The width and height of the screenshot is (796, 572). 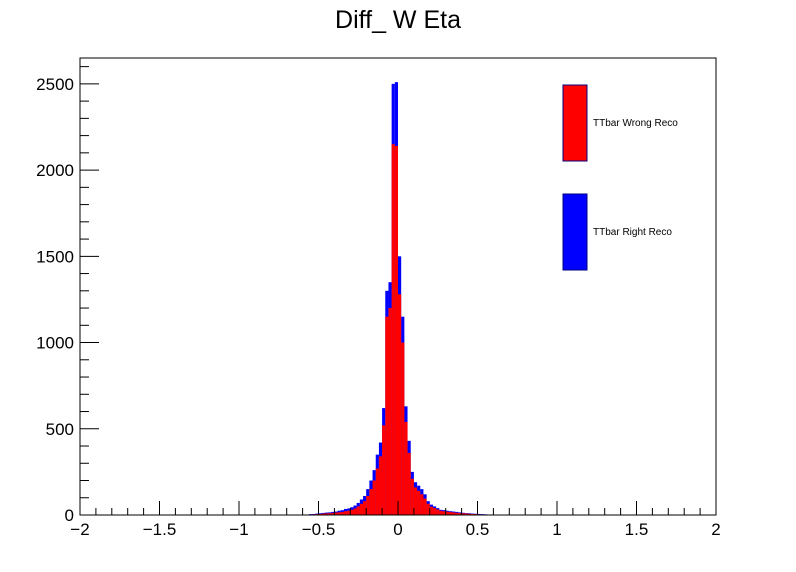 What do you see at coordinates (620, 177) in the screenshot?
I see `legend: TTbar Wrong Reco TTbar Right Reco` at bounding box center [620, 177].